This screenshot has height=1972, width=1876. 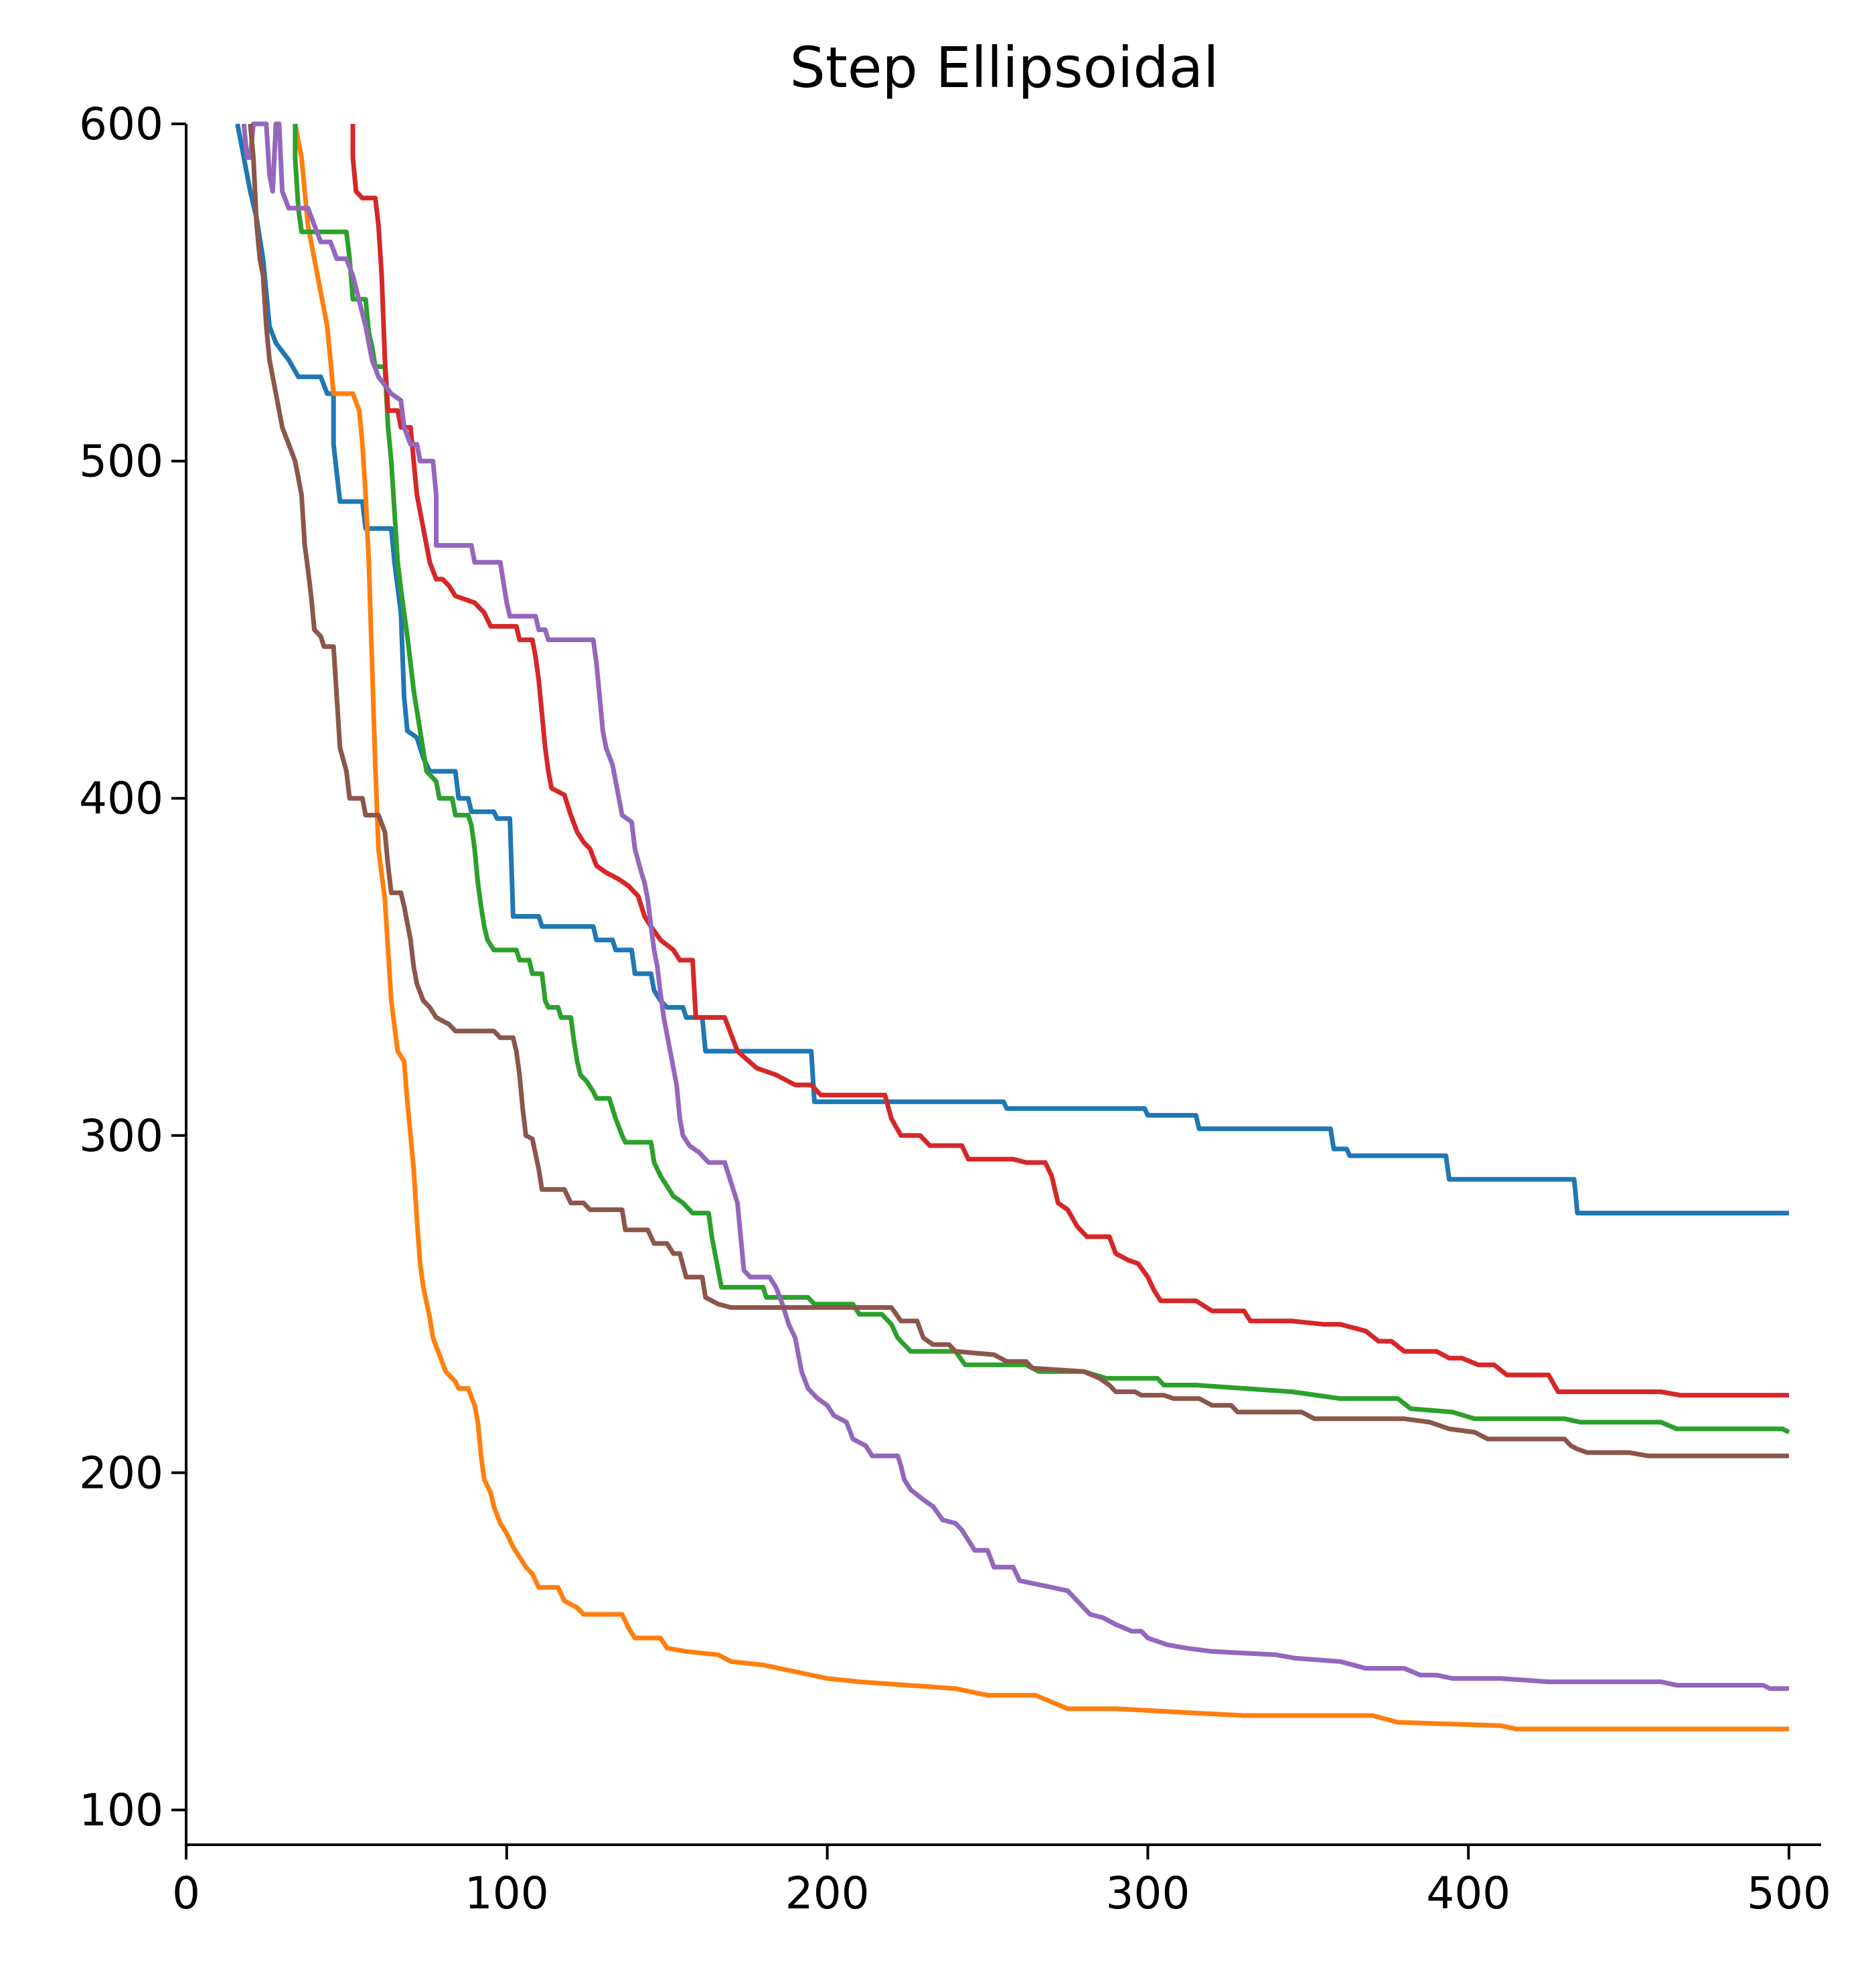 I want to click on x-tick-label: 200, so click(x=827, y=1893).